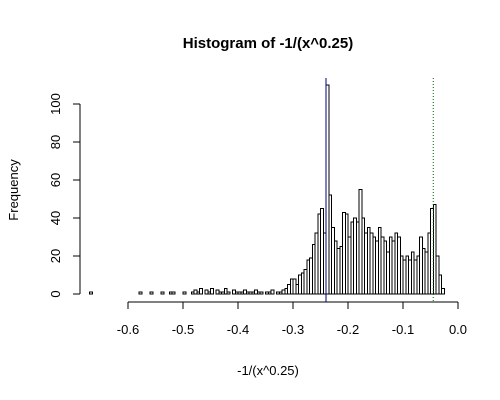  What do you see at coordinates (458, 329) in the screenshot?
I see `x-tick-label: 0.0` at bounding box center [458, 329].